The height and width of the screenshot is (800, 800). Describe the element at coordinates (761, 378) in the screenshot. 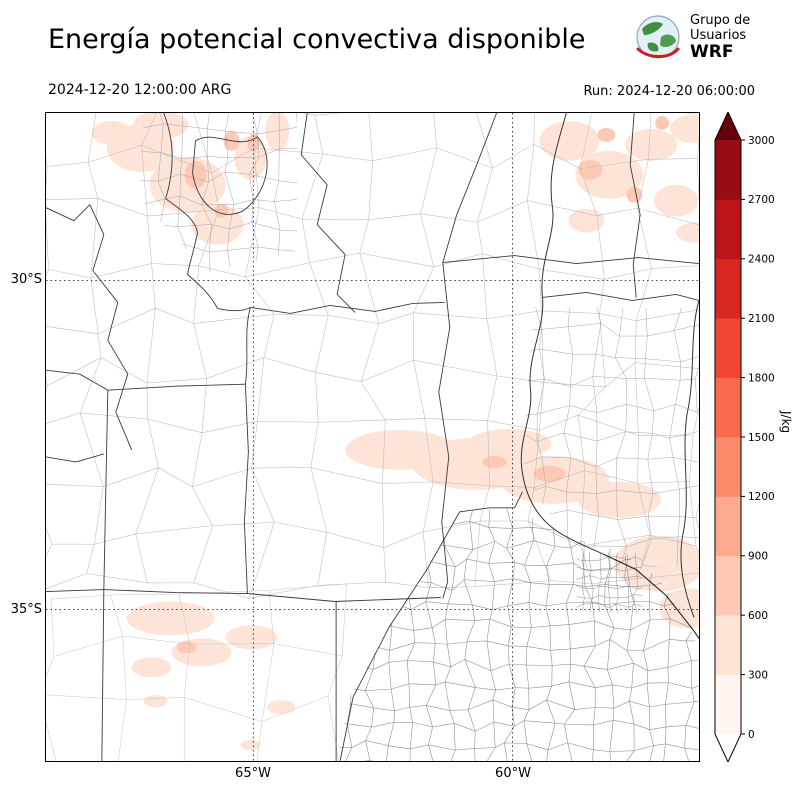

I see `colorbar-tick-label: 1800` at that location.